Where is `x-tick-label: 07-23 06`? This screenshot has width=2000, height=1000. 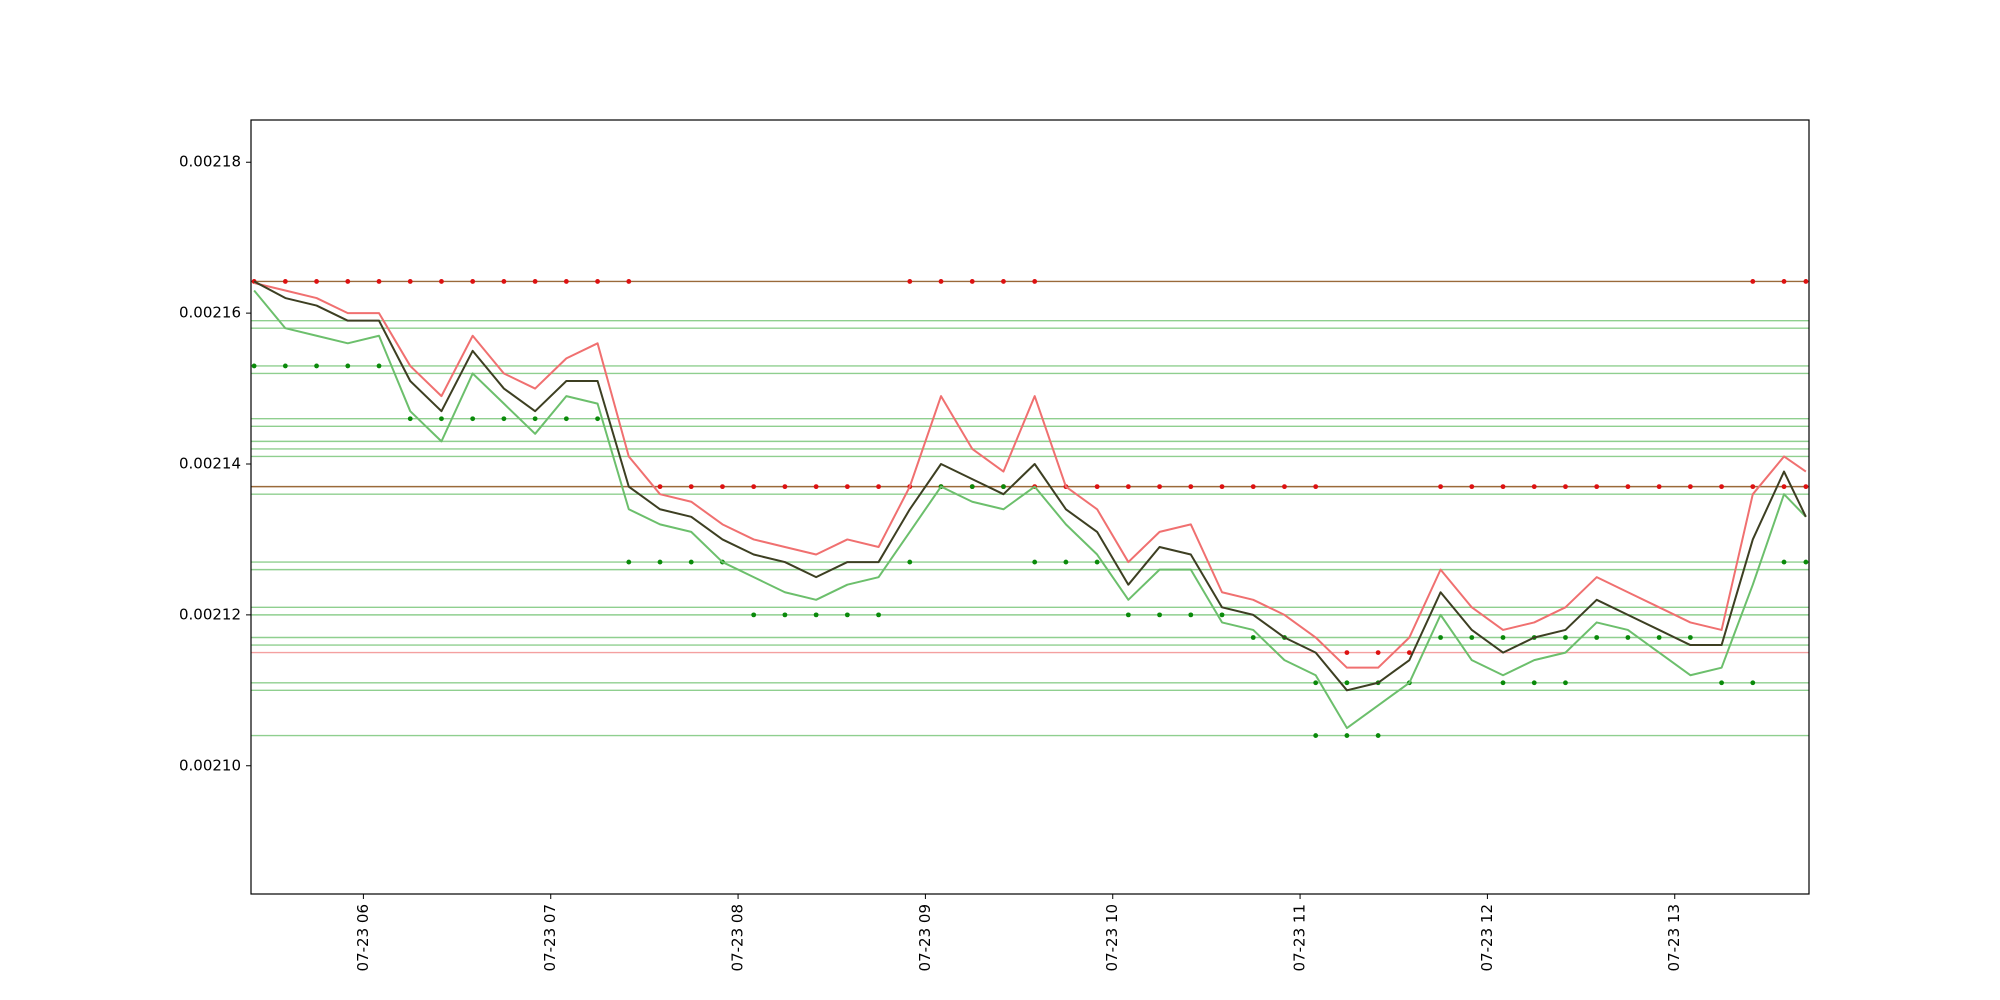 x-tick-label: 07-23 06 is located at coordinates (363, 937).